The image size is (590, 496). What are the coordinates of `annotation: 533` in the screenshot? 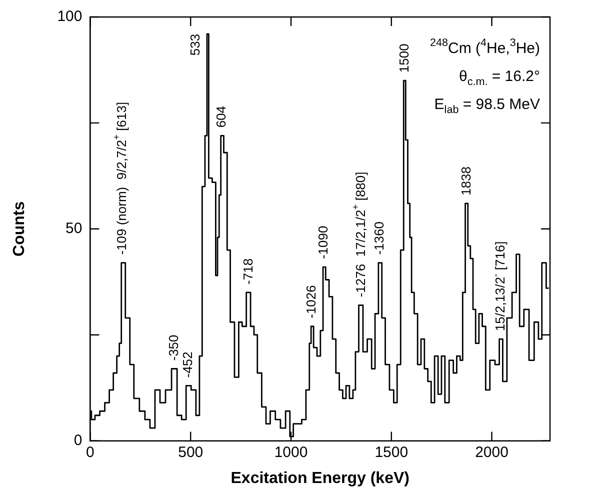 It's located at (194, 45).